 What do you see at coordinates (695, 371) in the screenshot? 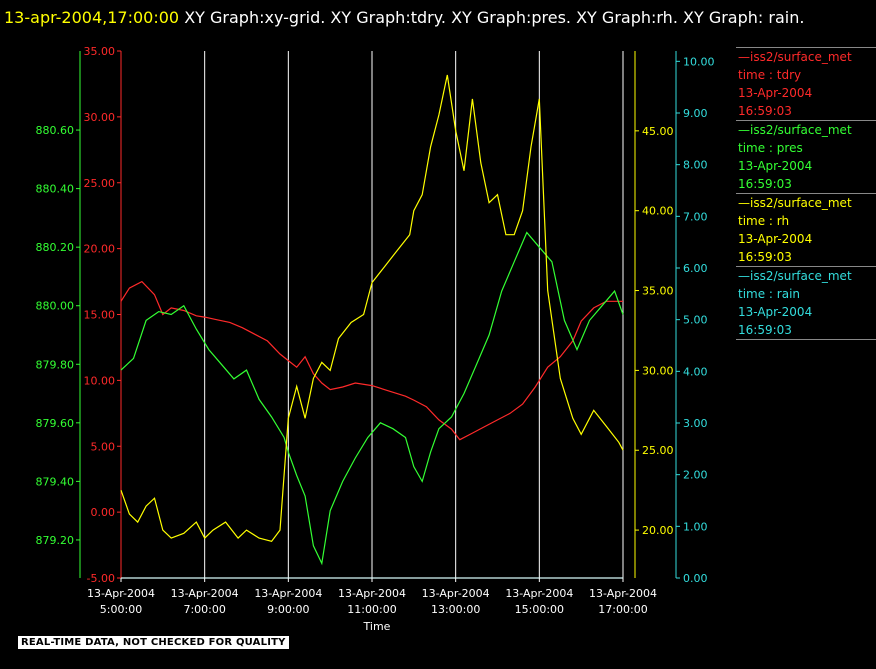
I see `rain-y-tick-label: 4.00` at bounding box center [695, 371].